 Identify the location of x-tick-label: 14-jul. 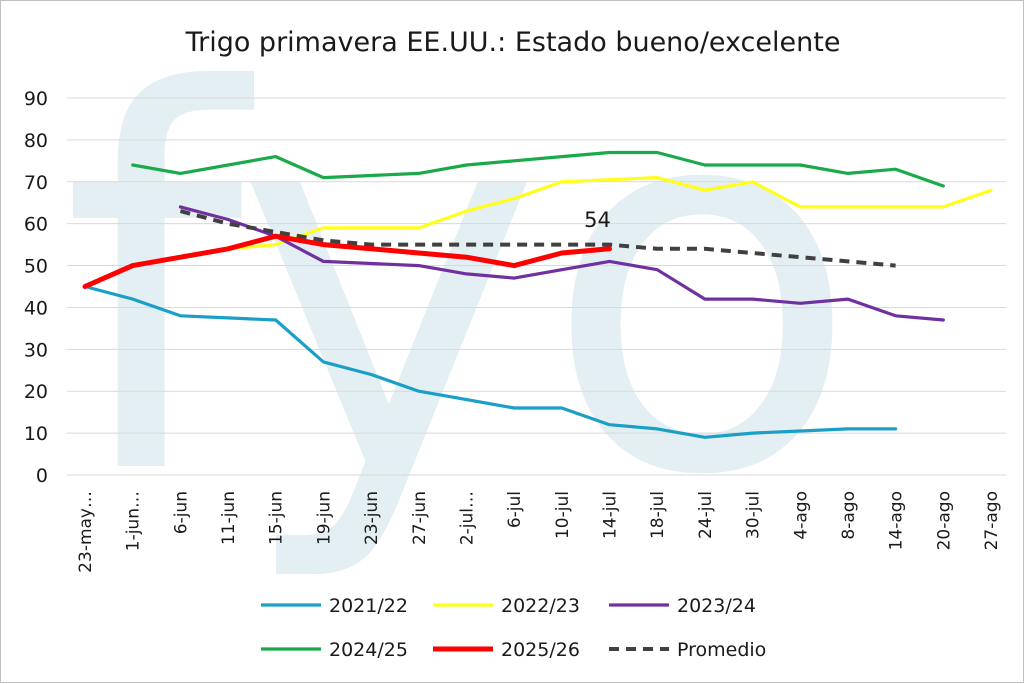
(611, 515).